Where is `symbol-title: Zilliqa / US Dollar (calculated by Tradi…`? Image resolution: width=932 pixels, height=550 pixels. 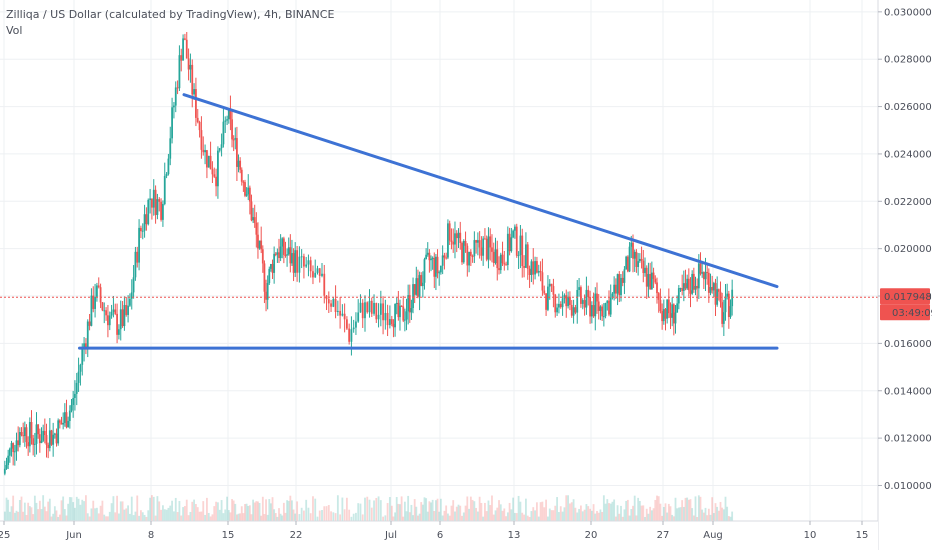 symbol-title: Zilliqa / US Dollar (calculated by Tradi… is located at coordinates (170, 14).